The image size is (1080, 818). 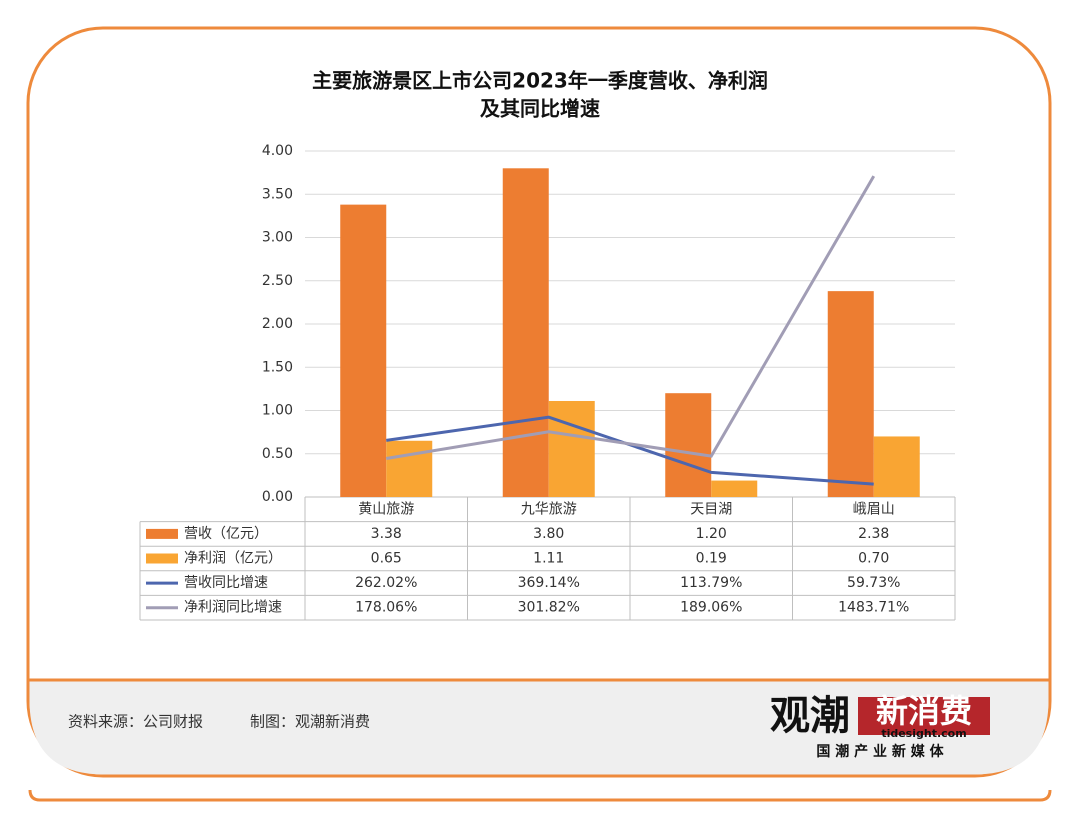 I want to click on logo-name: 观潮, so click(x=810, y=716).